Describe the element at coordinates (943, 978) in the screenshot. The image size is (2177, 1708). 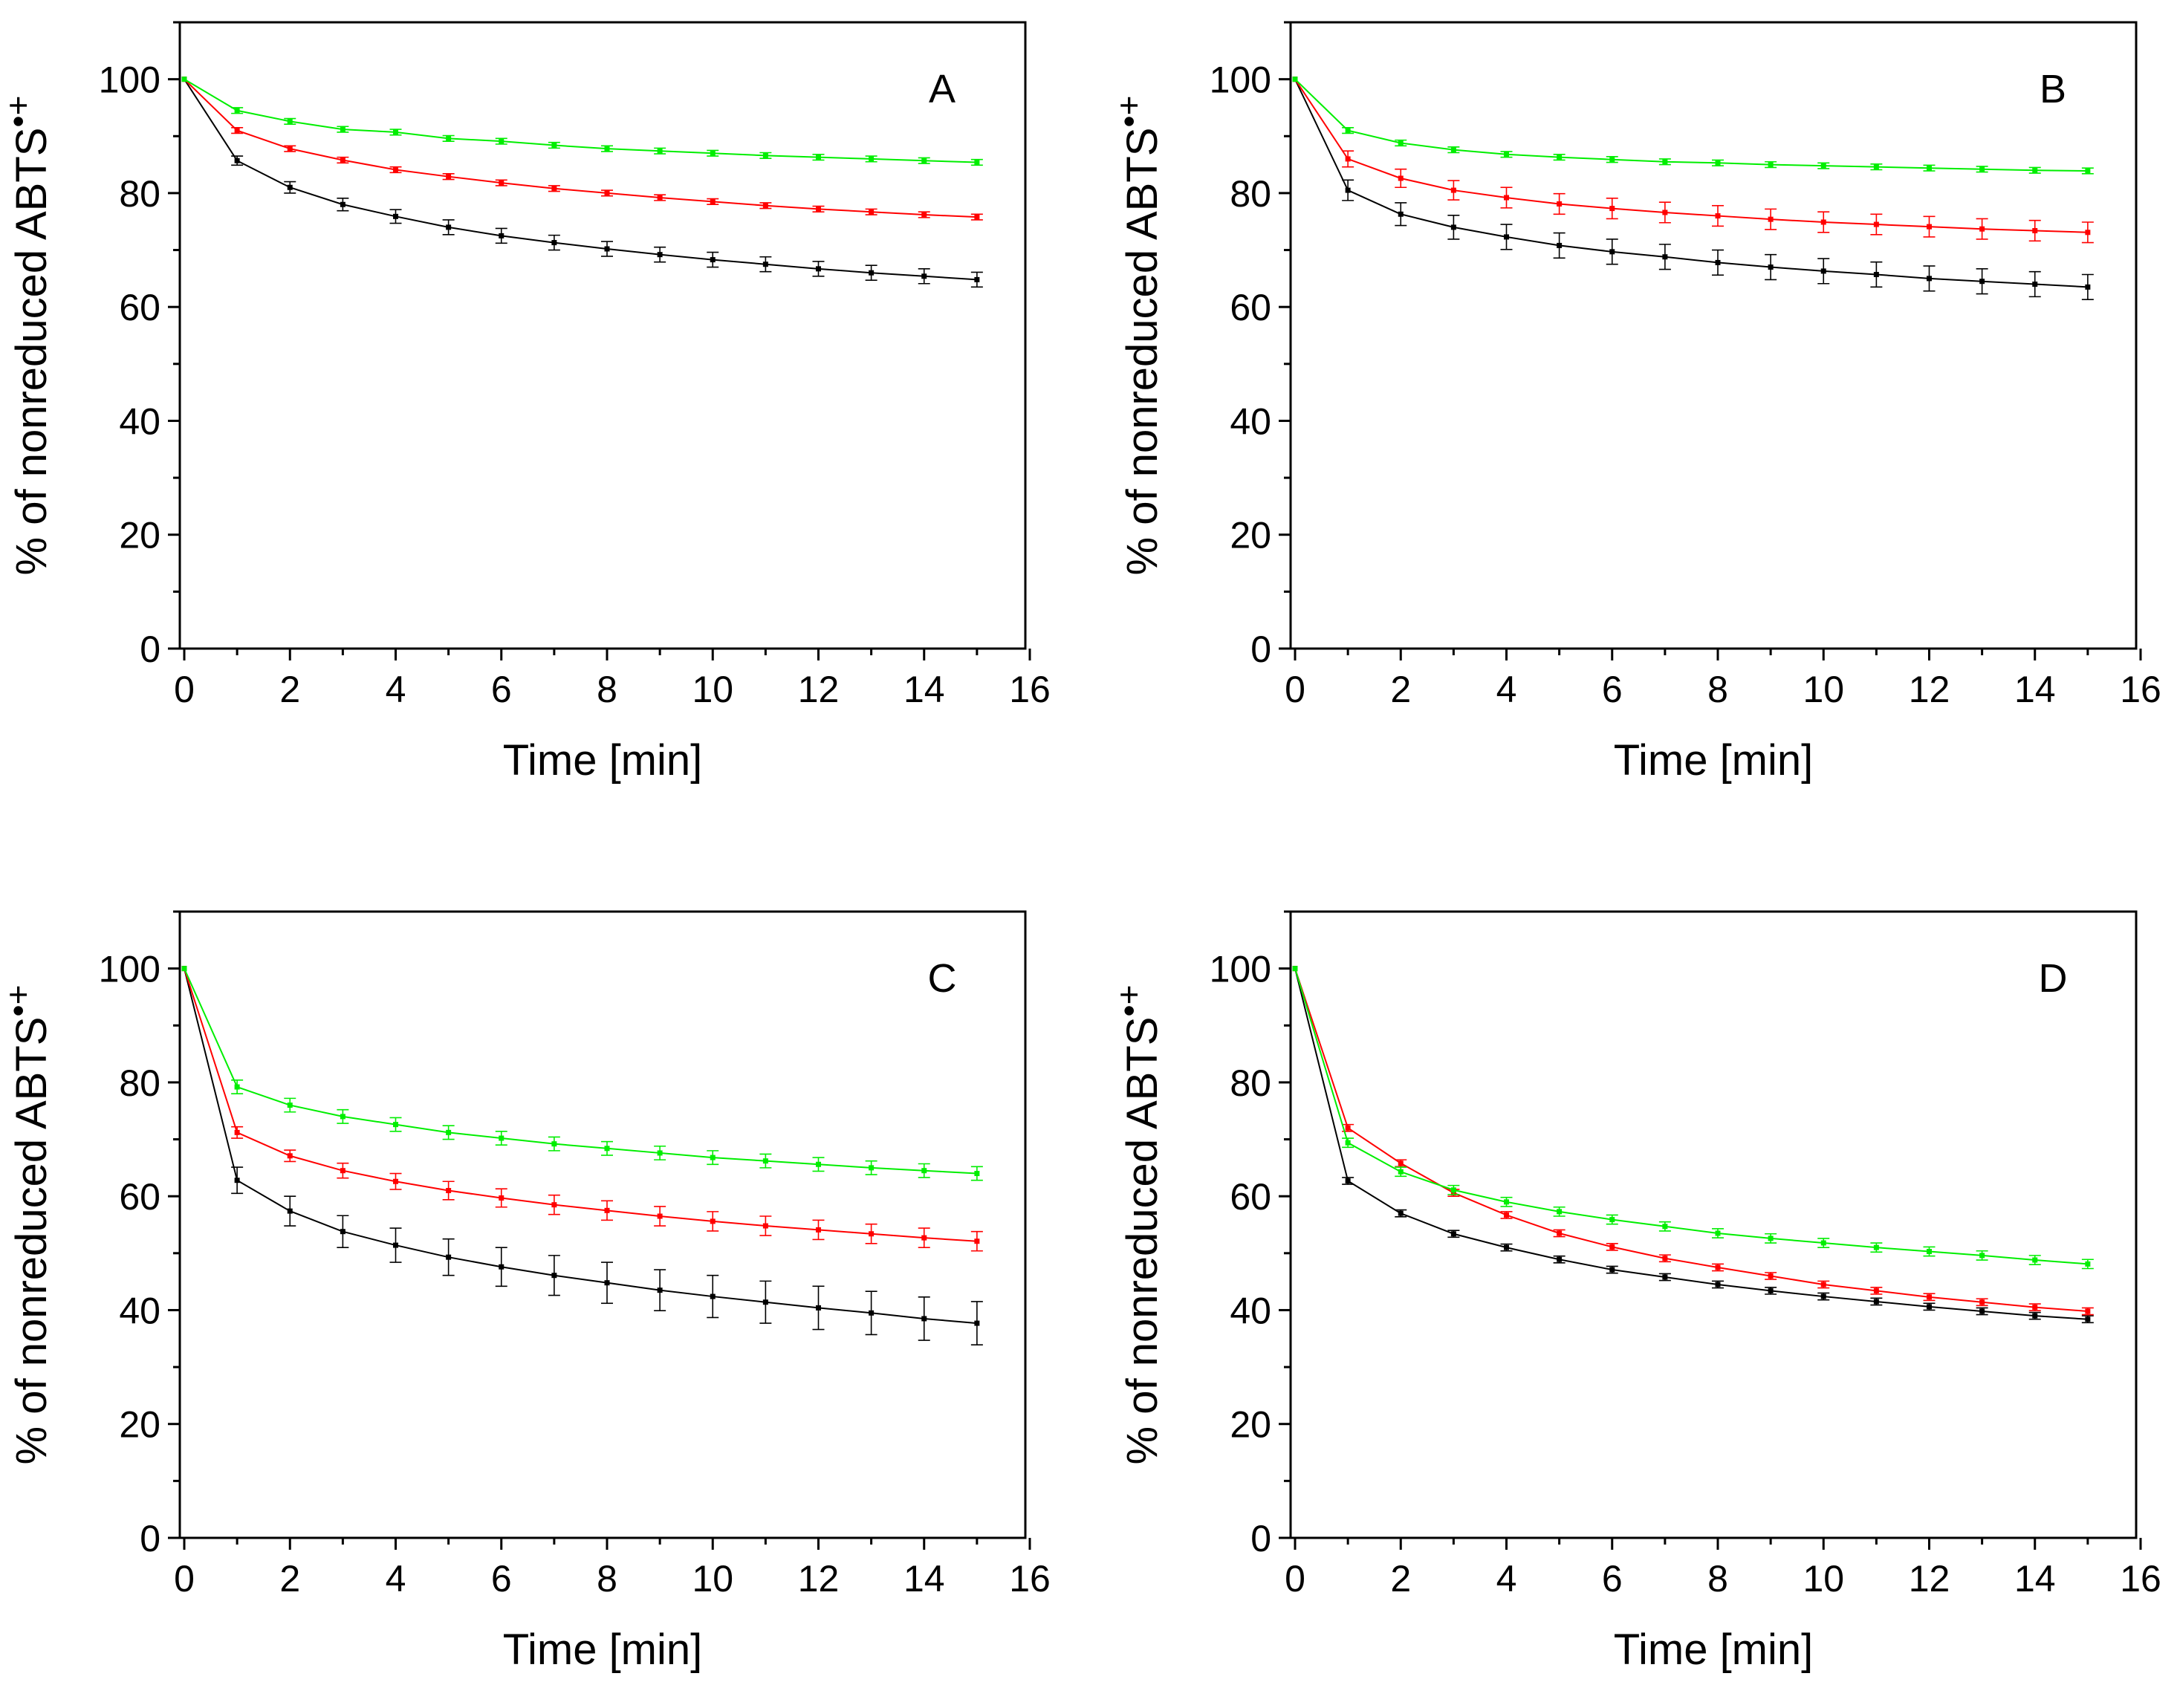
I see `panel-label: C` at that location.